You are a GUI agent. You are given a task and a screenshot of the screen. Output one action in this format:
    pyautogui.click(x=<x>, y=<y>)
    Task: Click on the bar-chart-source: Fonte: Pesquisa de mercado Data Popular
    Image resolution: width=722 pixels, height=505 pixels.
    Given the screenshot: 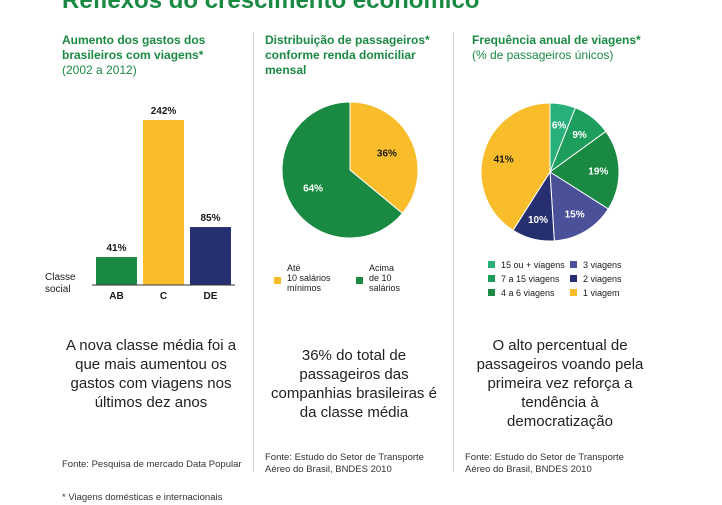 What is the action you would take?
    pyautogui.click(x=152, y=464)
    